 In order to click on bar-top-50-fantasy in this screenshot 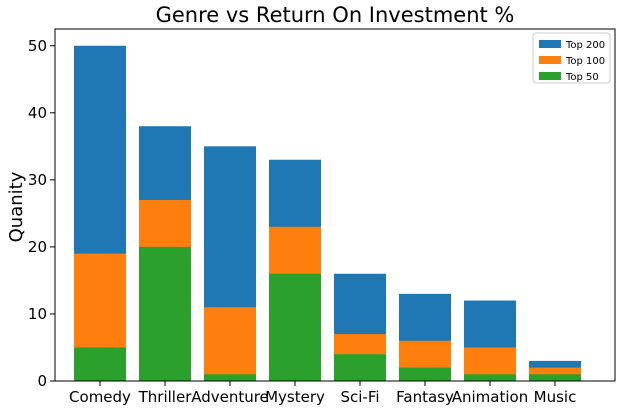, I will do `click(425, 374)`.